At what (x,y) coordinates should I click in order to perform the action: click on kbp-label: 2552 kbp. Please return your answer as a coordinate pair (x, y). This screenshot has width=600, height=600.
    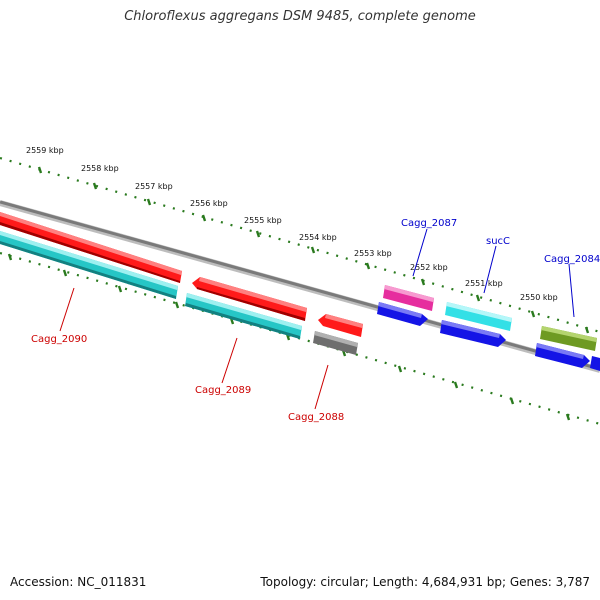
    Looking at the image, I should click on (429, 267).